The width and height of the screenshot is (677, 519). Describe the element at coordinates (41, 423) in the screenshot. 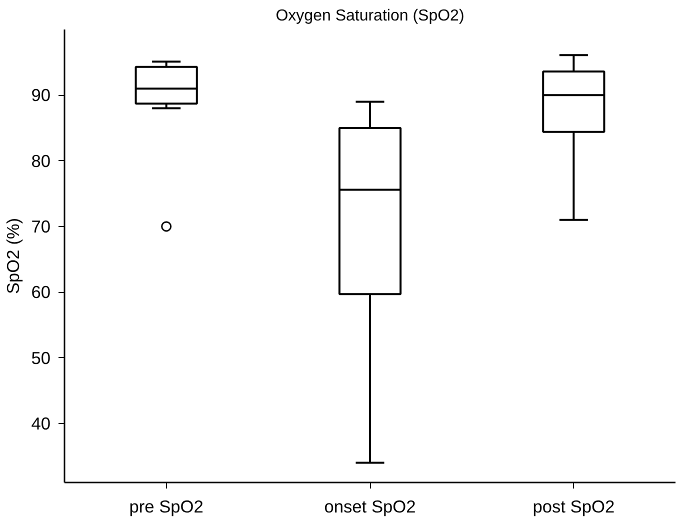

I see `y-tick-label: 40` at that location.